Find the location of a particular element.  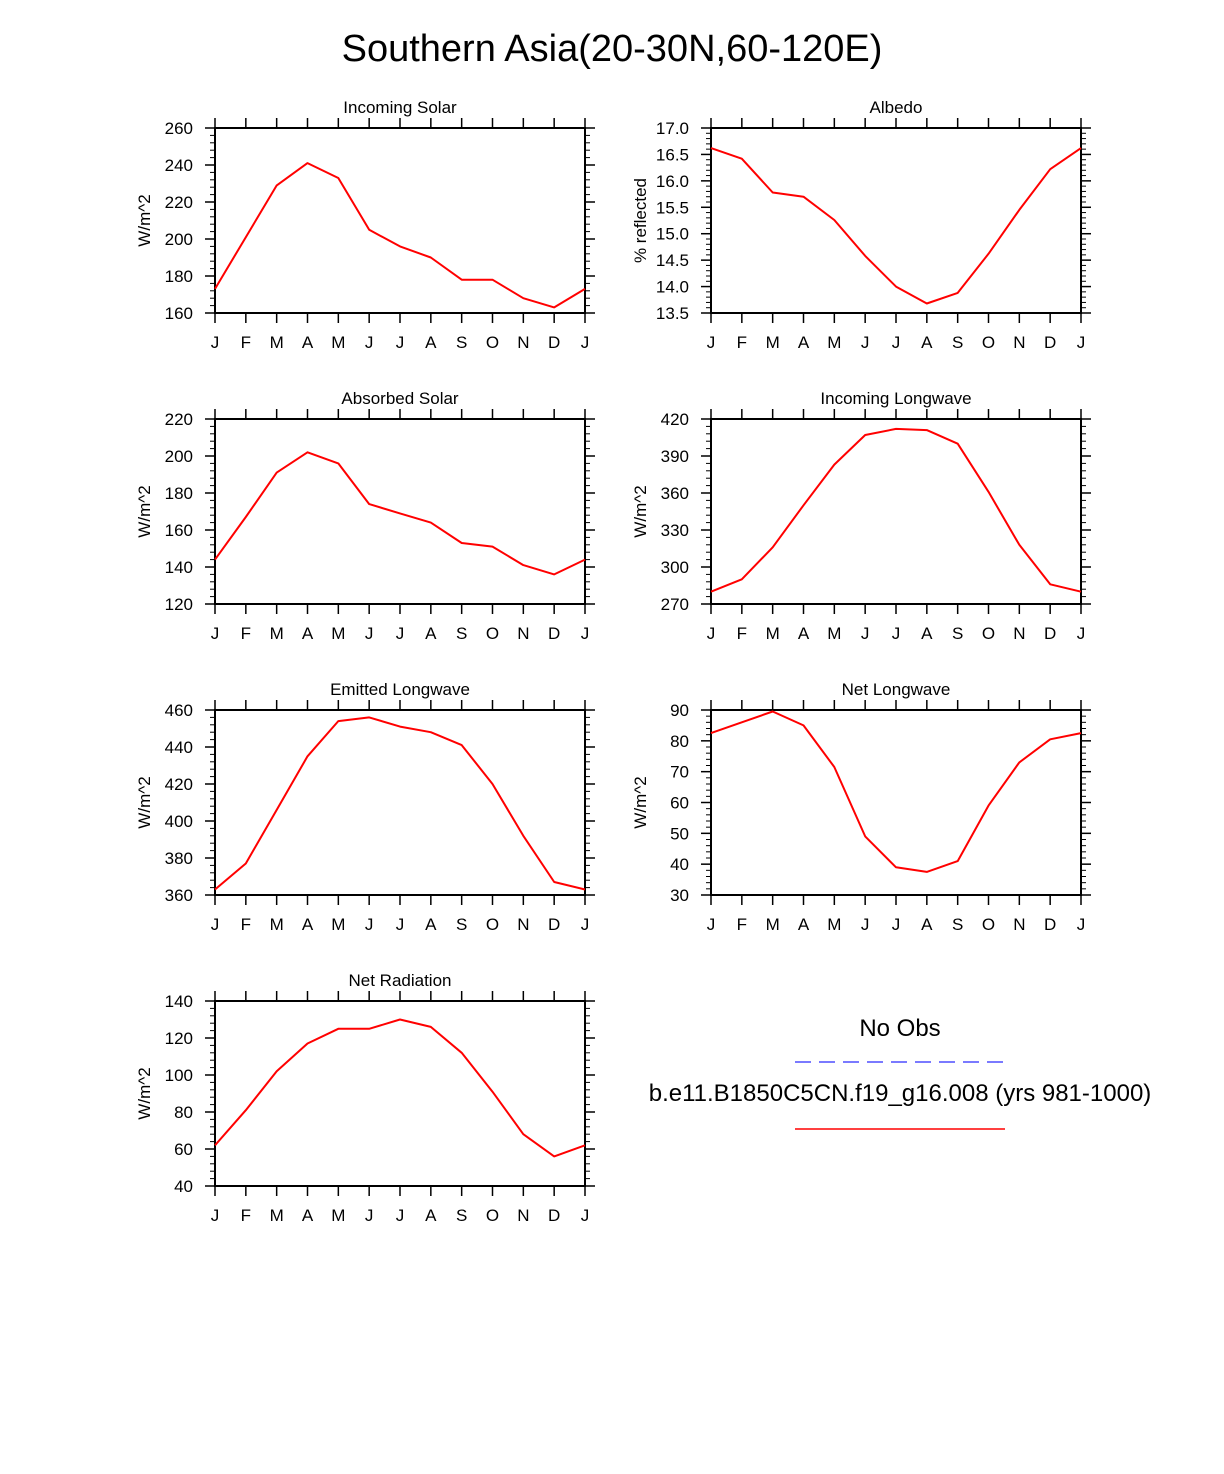

y-tick-label: 440 is located at coordinates (179, 747).